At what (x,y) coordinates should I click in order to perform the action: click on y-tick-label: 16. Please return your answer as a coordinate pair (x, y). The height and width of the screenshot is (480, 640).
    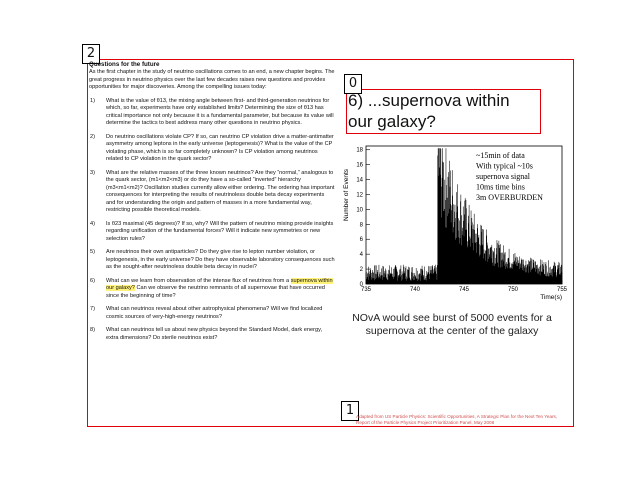
    Looking at the image, I should click on (359, 166).